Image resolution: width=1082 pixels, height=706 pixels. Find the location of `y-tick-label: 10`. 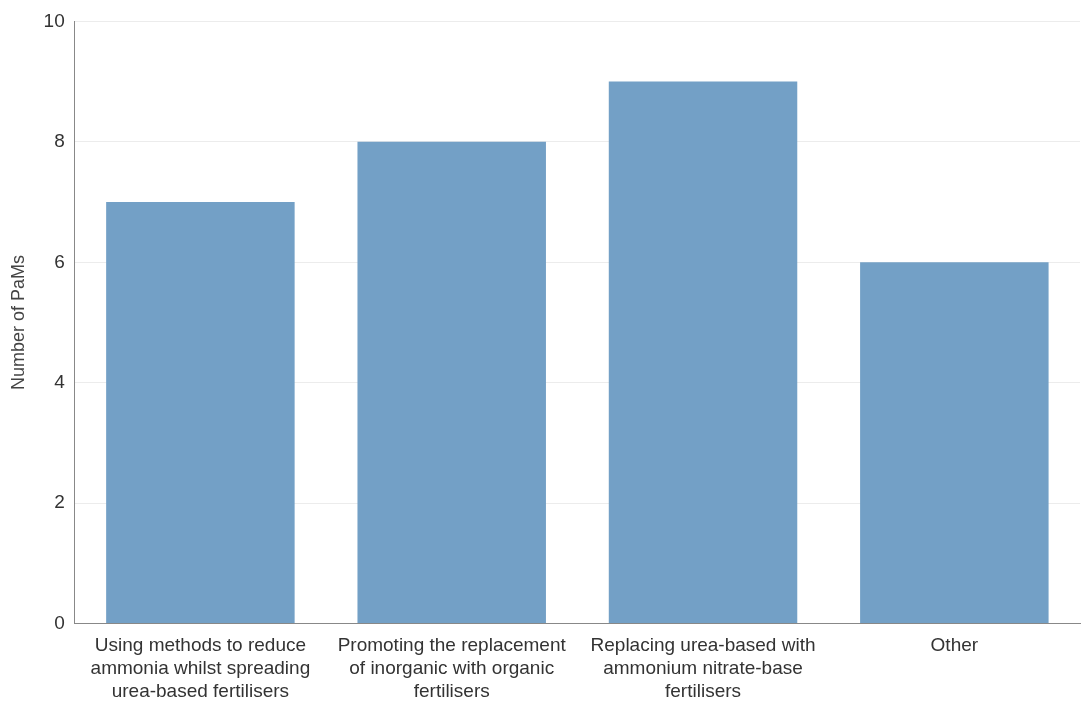

y-tick-label: 10 is located at coordinates (54, 20).